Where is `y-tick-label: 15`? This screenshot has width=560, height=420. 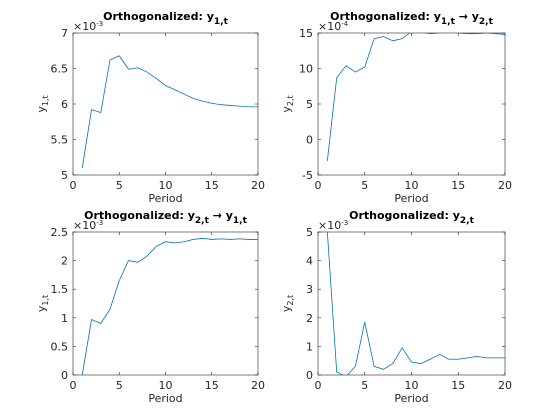 y-tick-label: 15 is located at coordinates (306, 33).